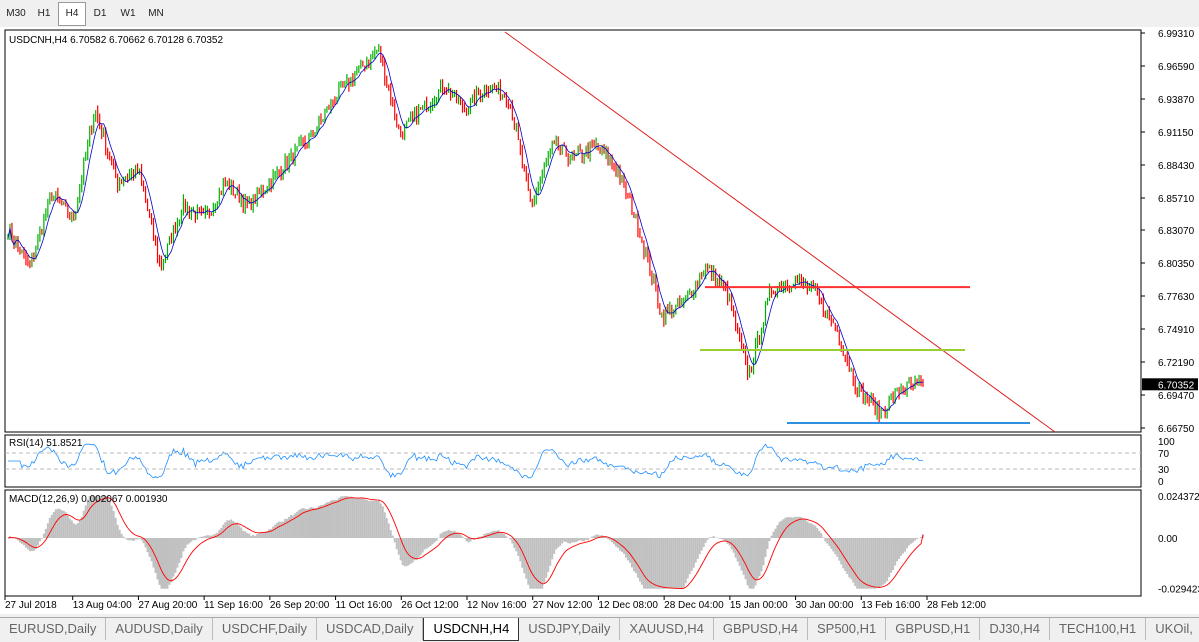 Image resolution: width=1199 pixels, height=642 pixels. Describe the element at coordinates (1176, 363) in the screenshot. I see `price-tick: 6.72190` at that location.